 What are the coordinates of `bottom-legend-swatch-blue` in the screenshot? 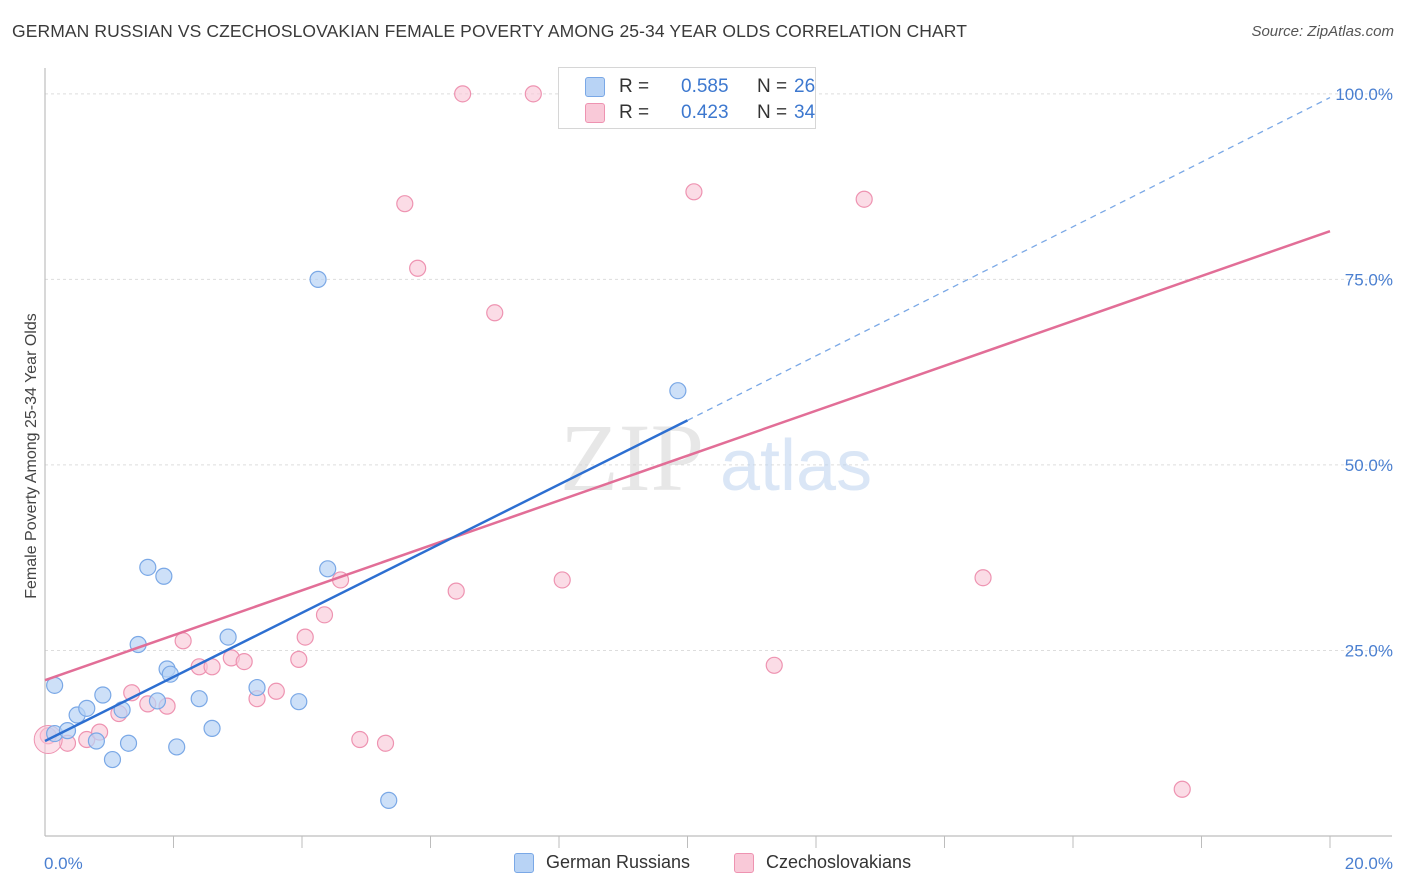 It's located at (524, 863).